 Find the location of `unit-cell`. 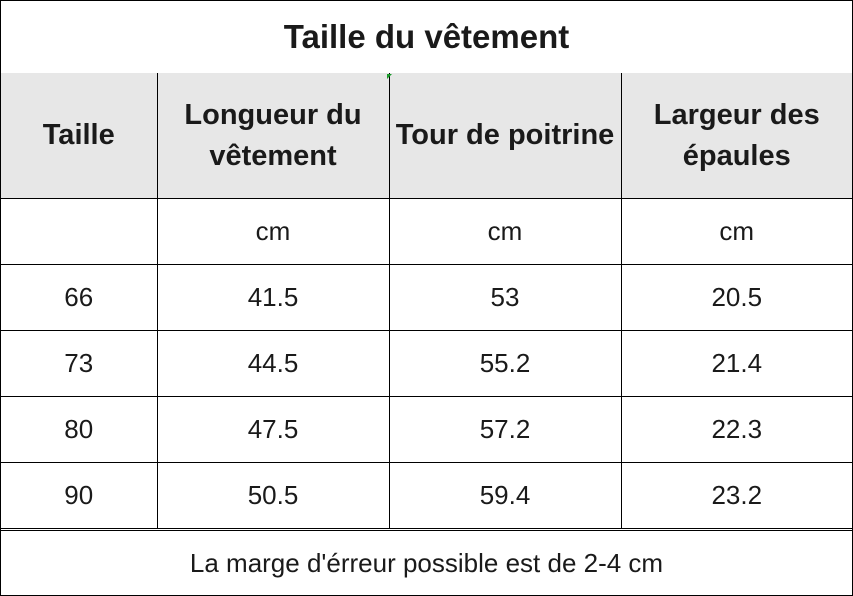

unit-cell is located at coordinates (79, 231).